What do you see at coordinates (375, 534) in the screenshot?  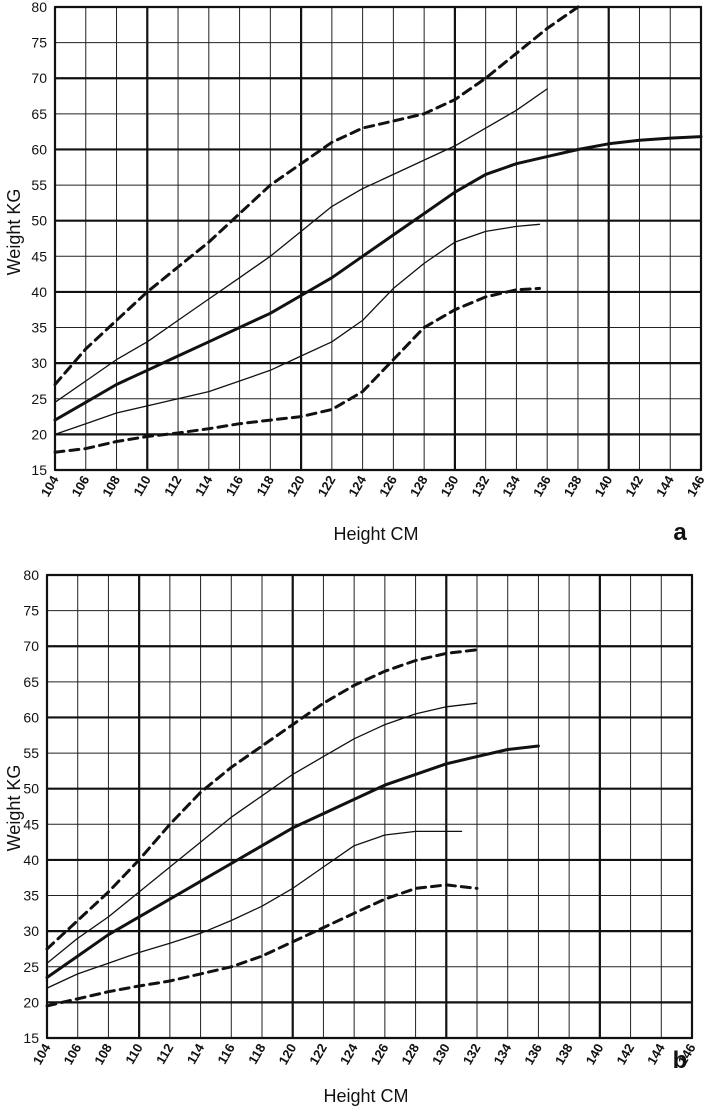 I see `chart-a-x-axis-title: Height CM` at bounding box center [375, 534].